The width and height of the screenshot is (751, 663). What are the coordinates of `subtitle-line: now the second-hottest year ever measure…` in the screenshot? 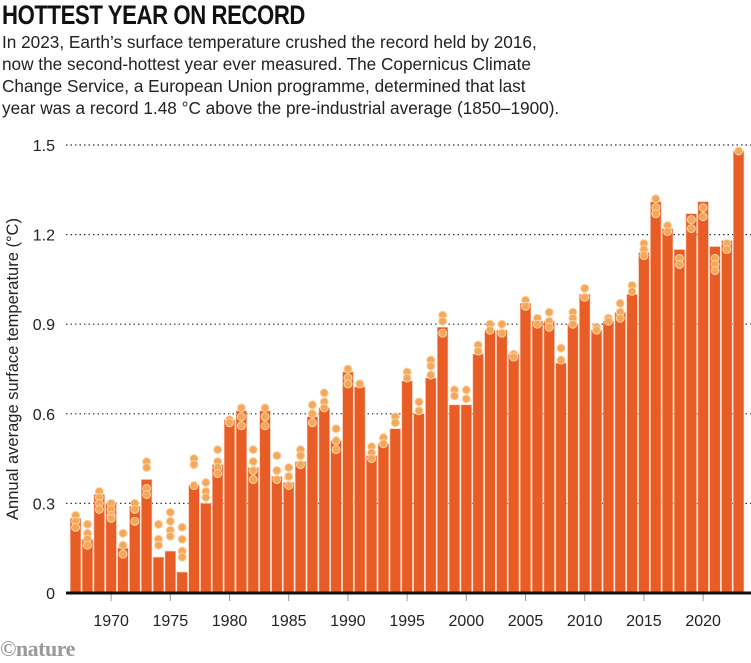 It's located at (266, 64).